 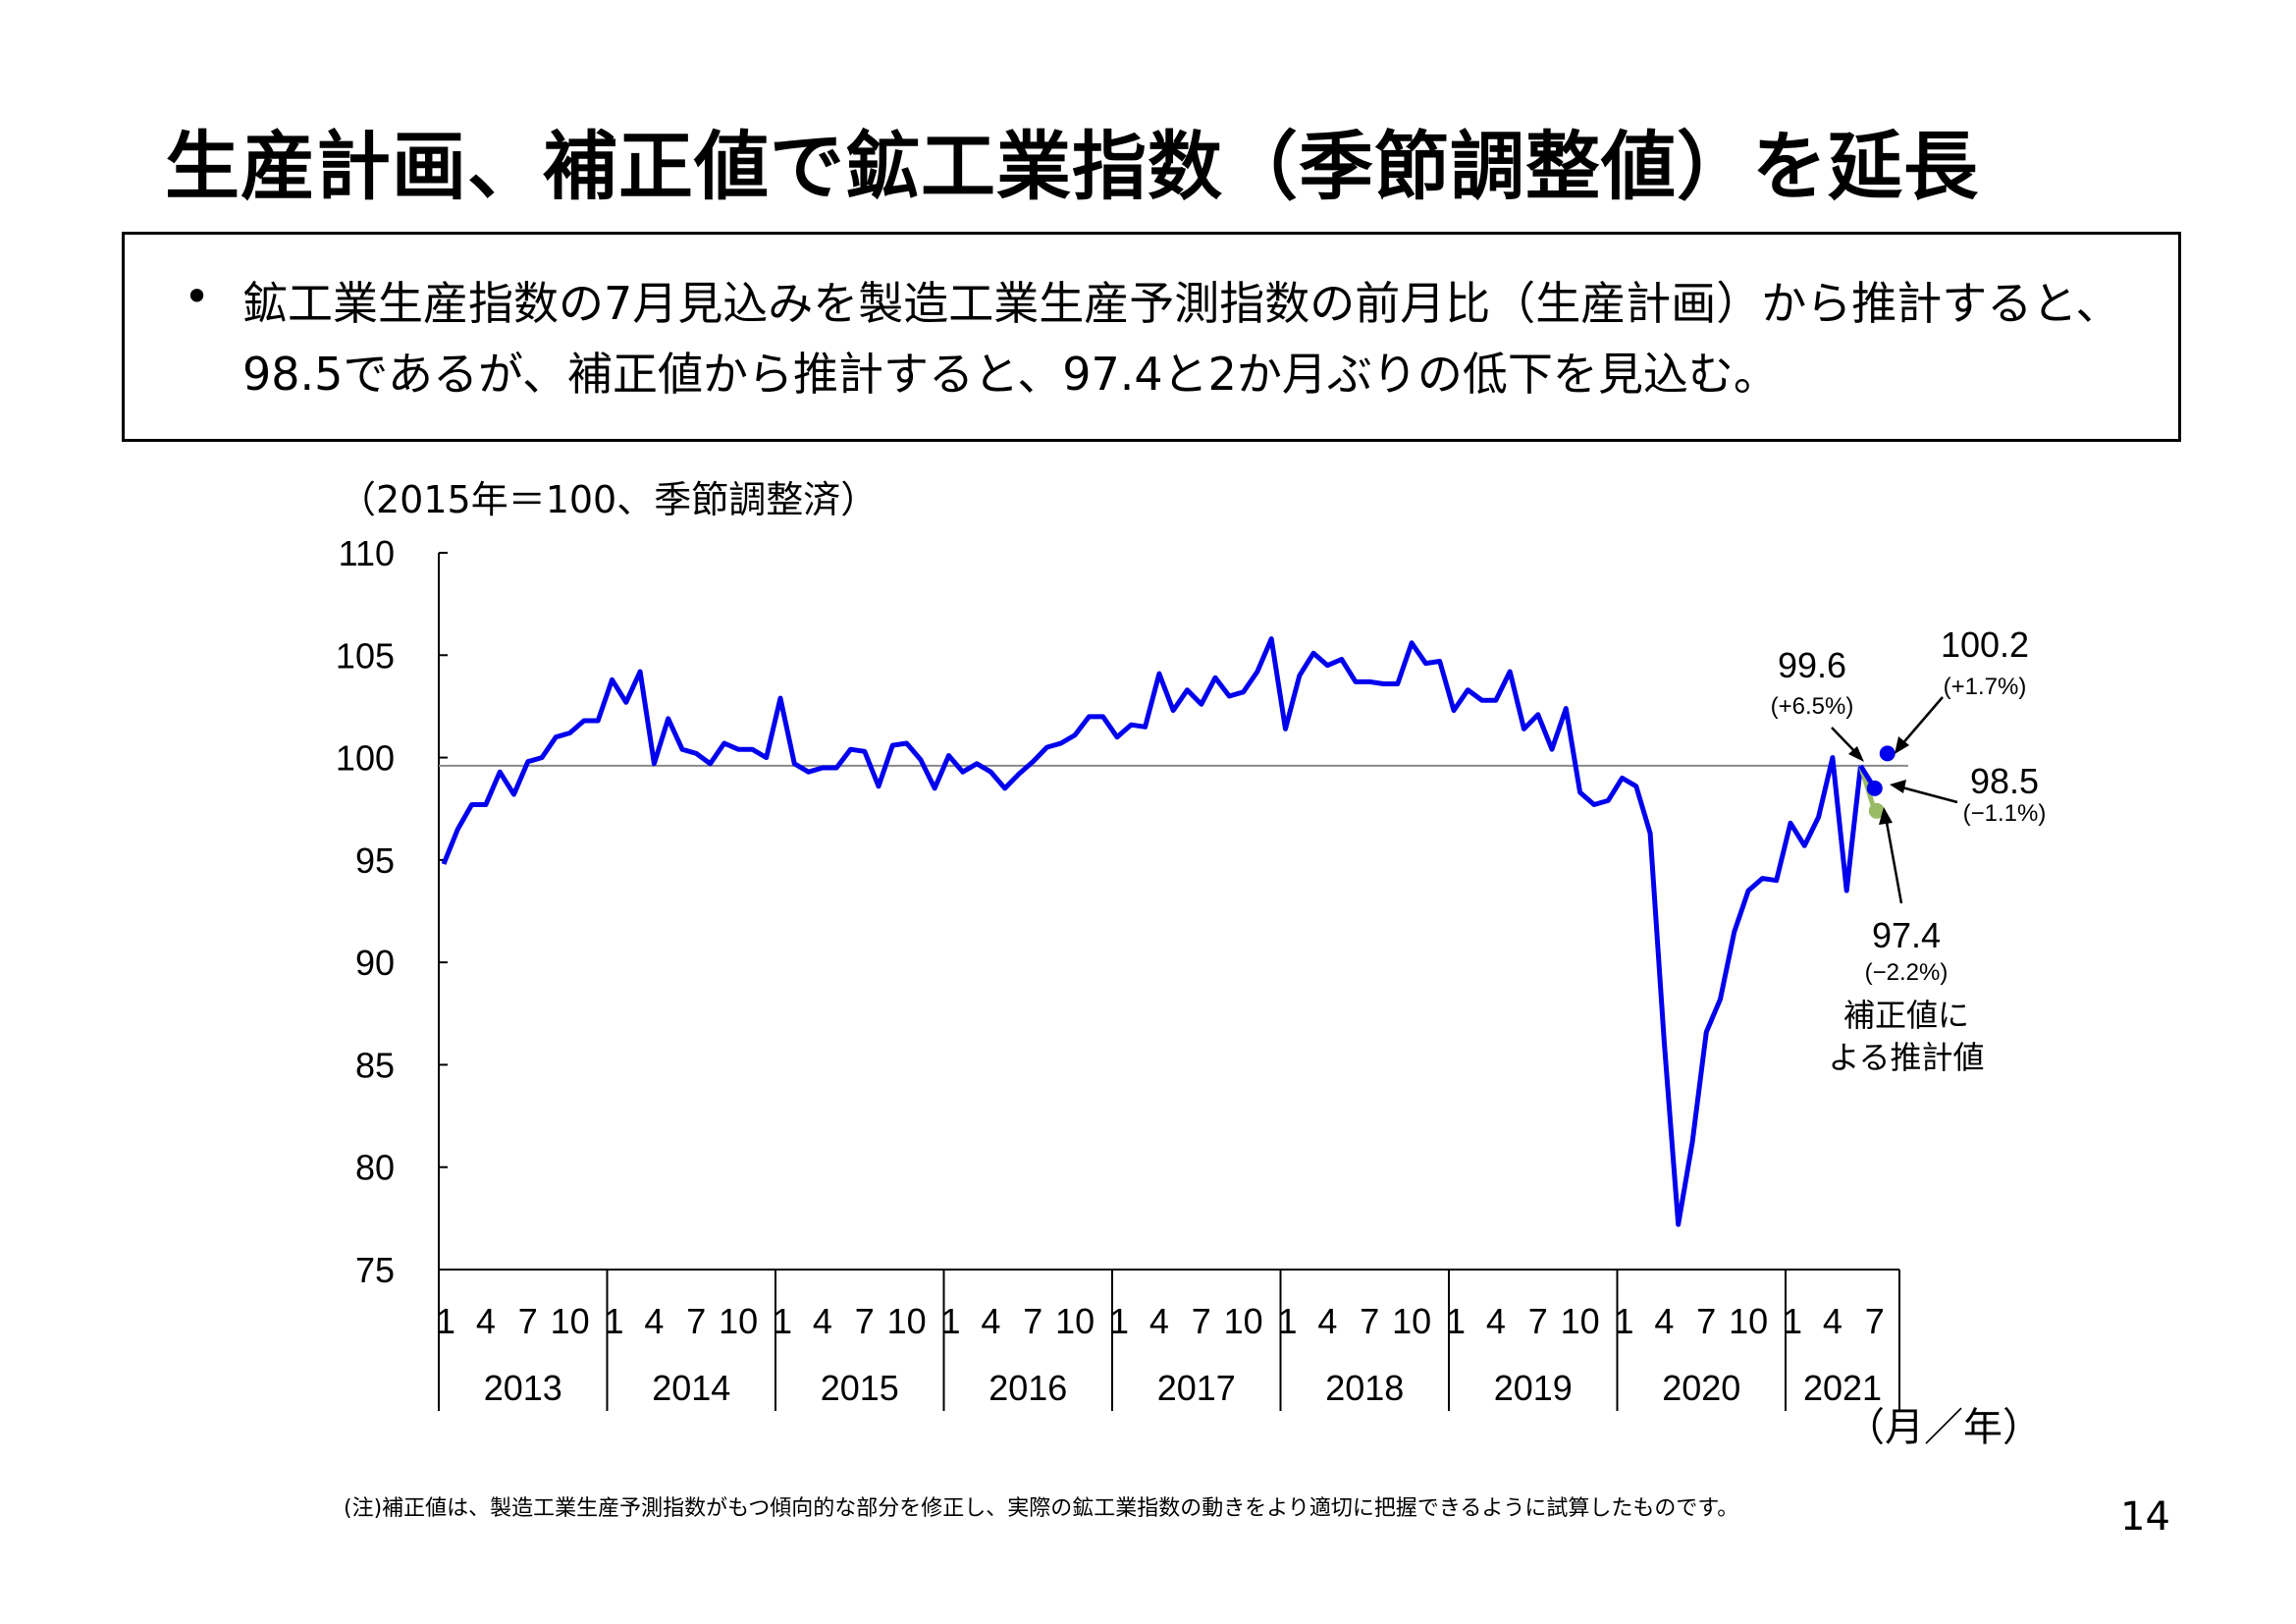 What do you see at coordinates (1906, 935) in the screenshot?
I see `annotation-97-4-value: 97.4` at bounding box center [1906, 935].